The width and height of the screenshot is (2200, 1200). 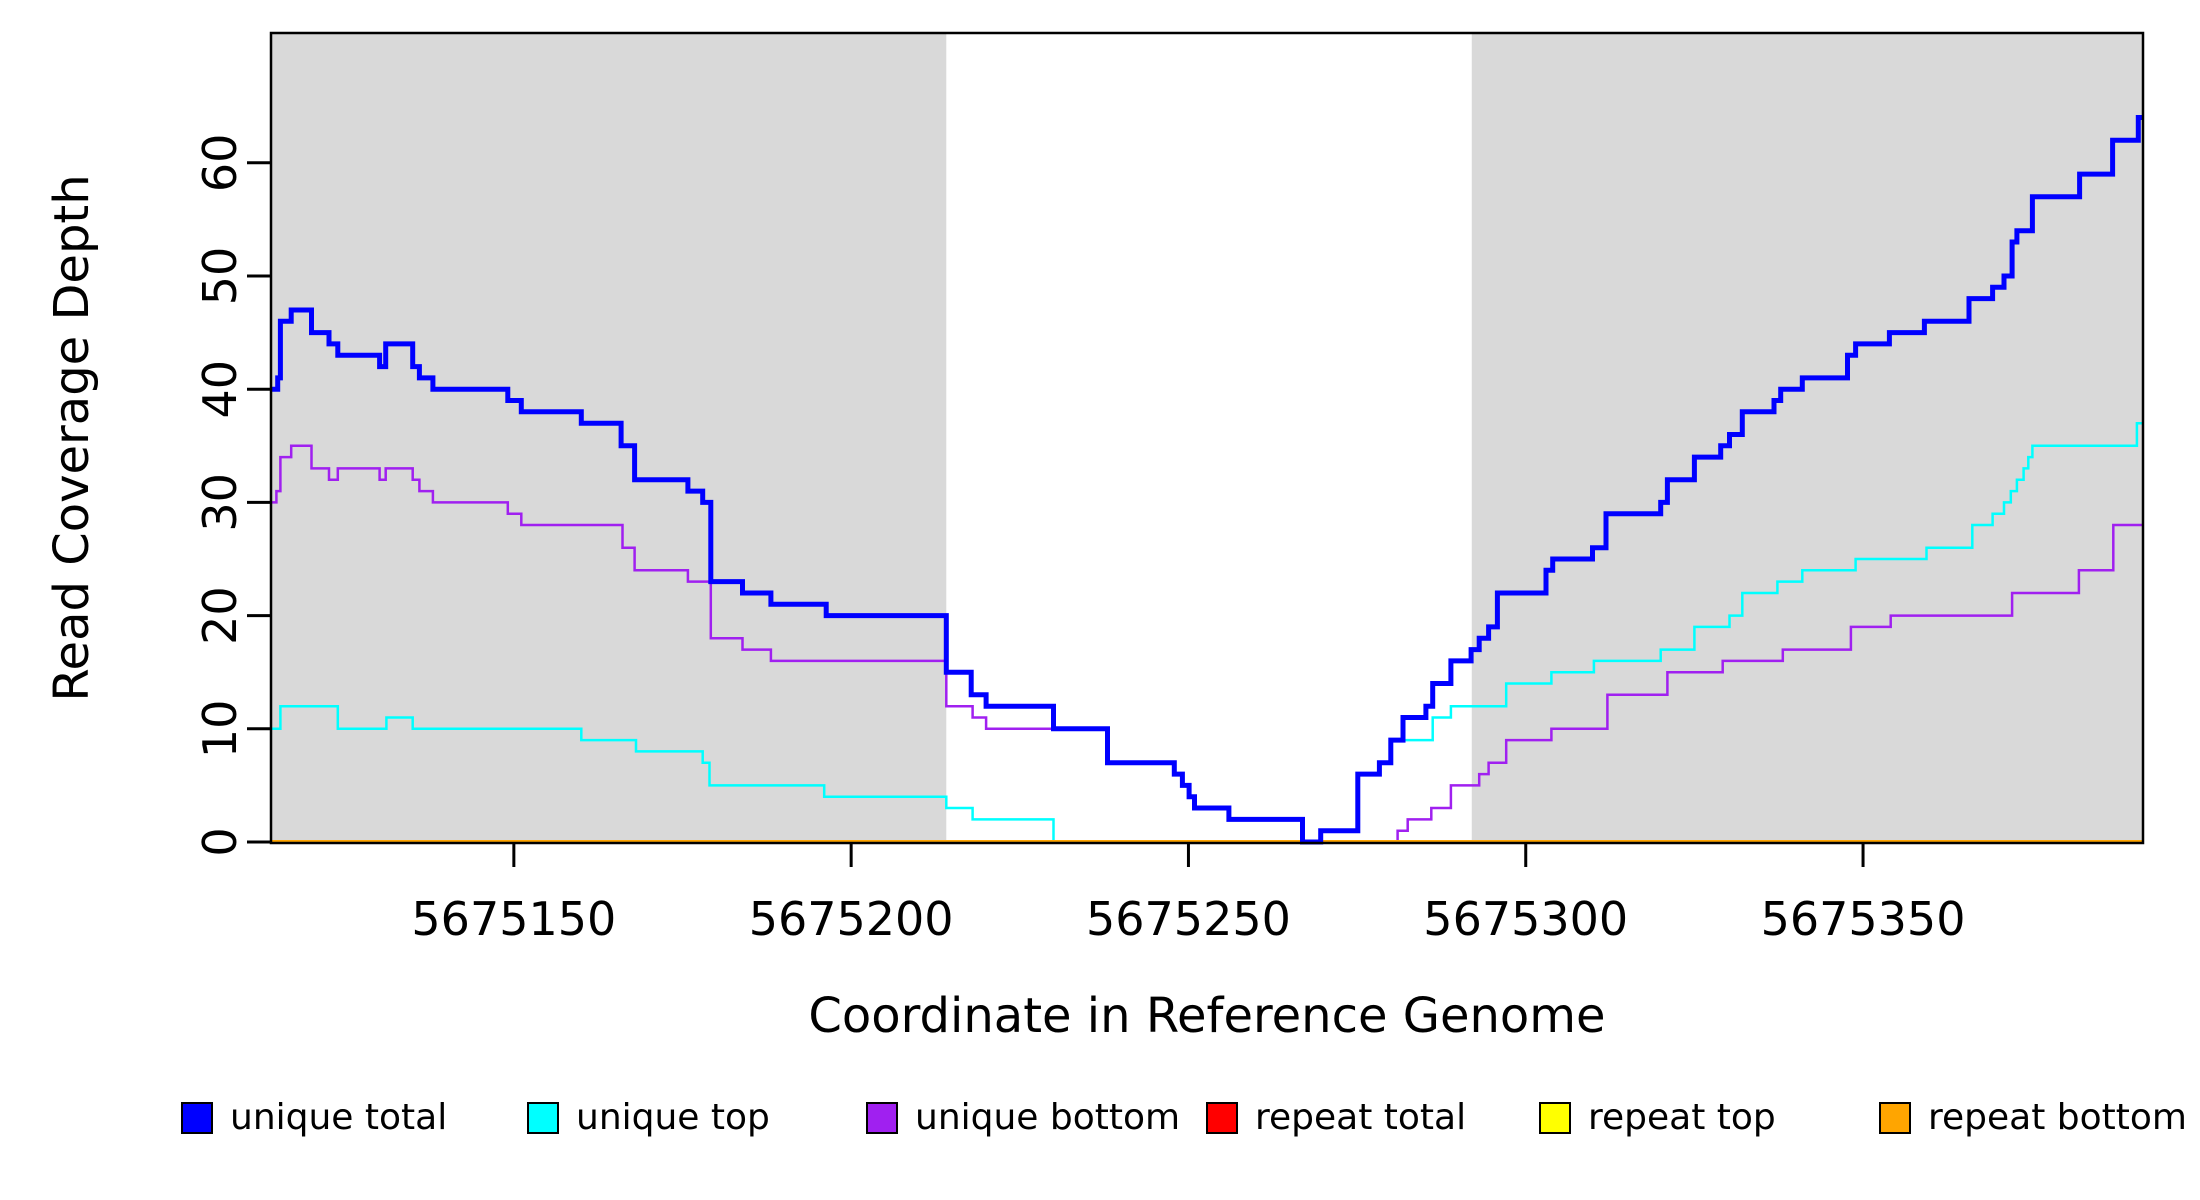 I want to click on y-axis-tick-label: 30, so click(x=220, y=502).